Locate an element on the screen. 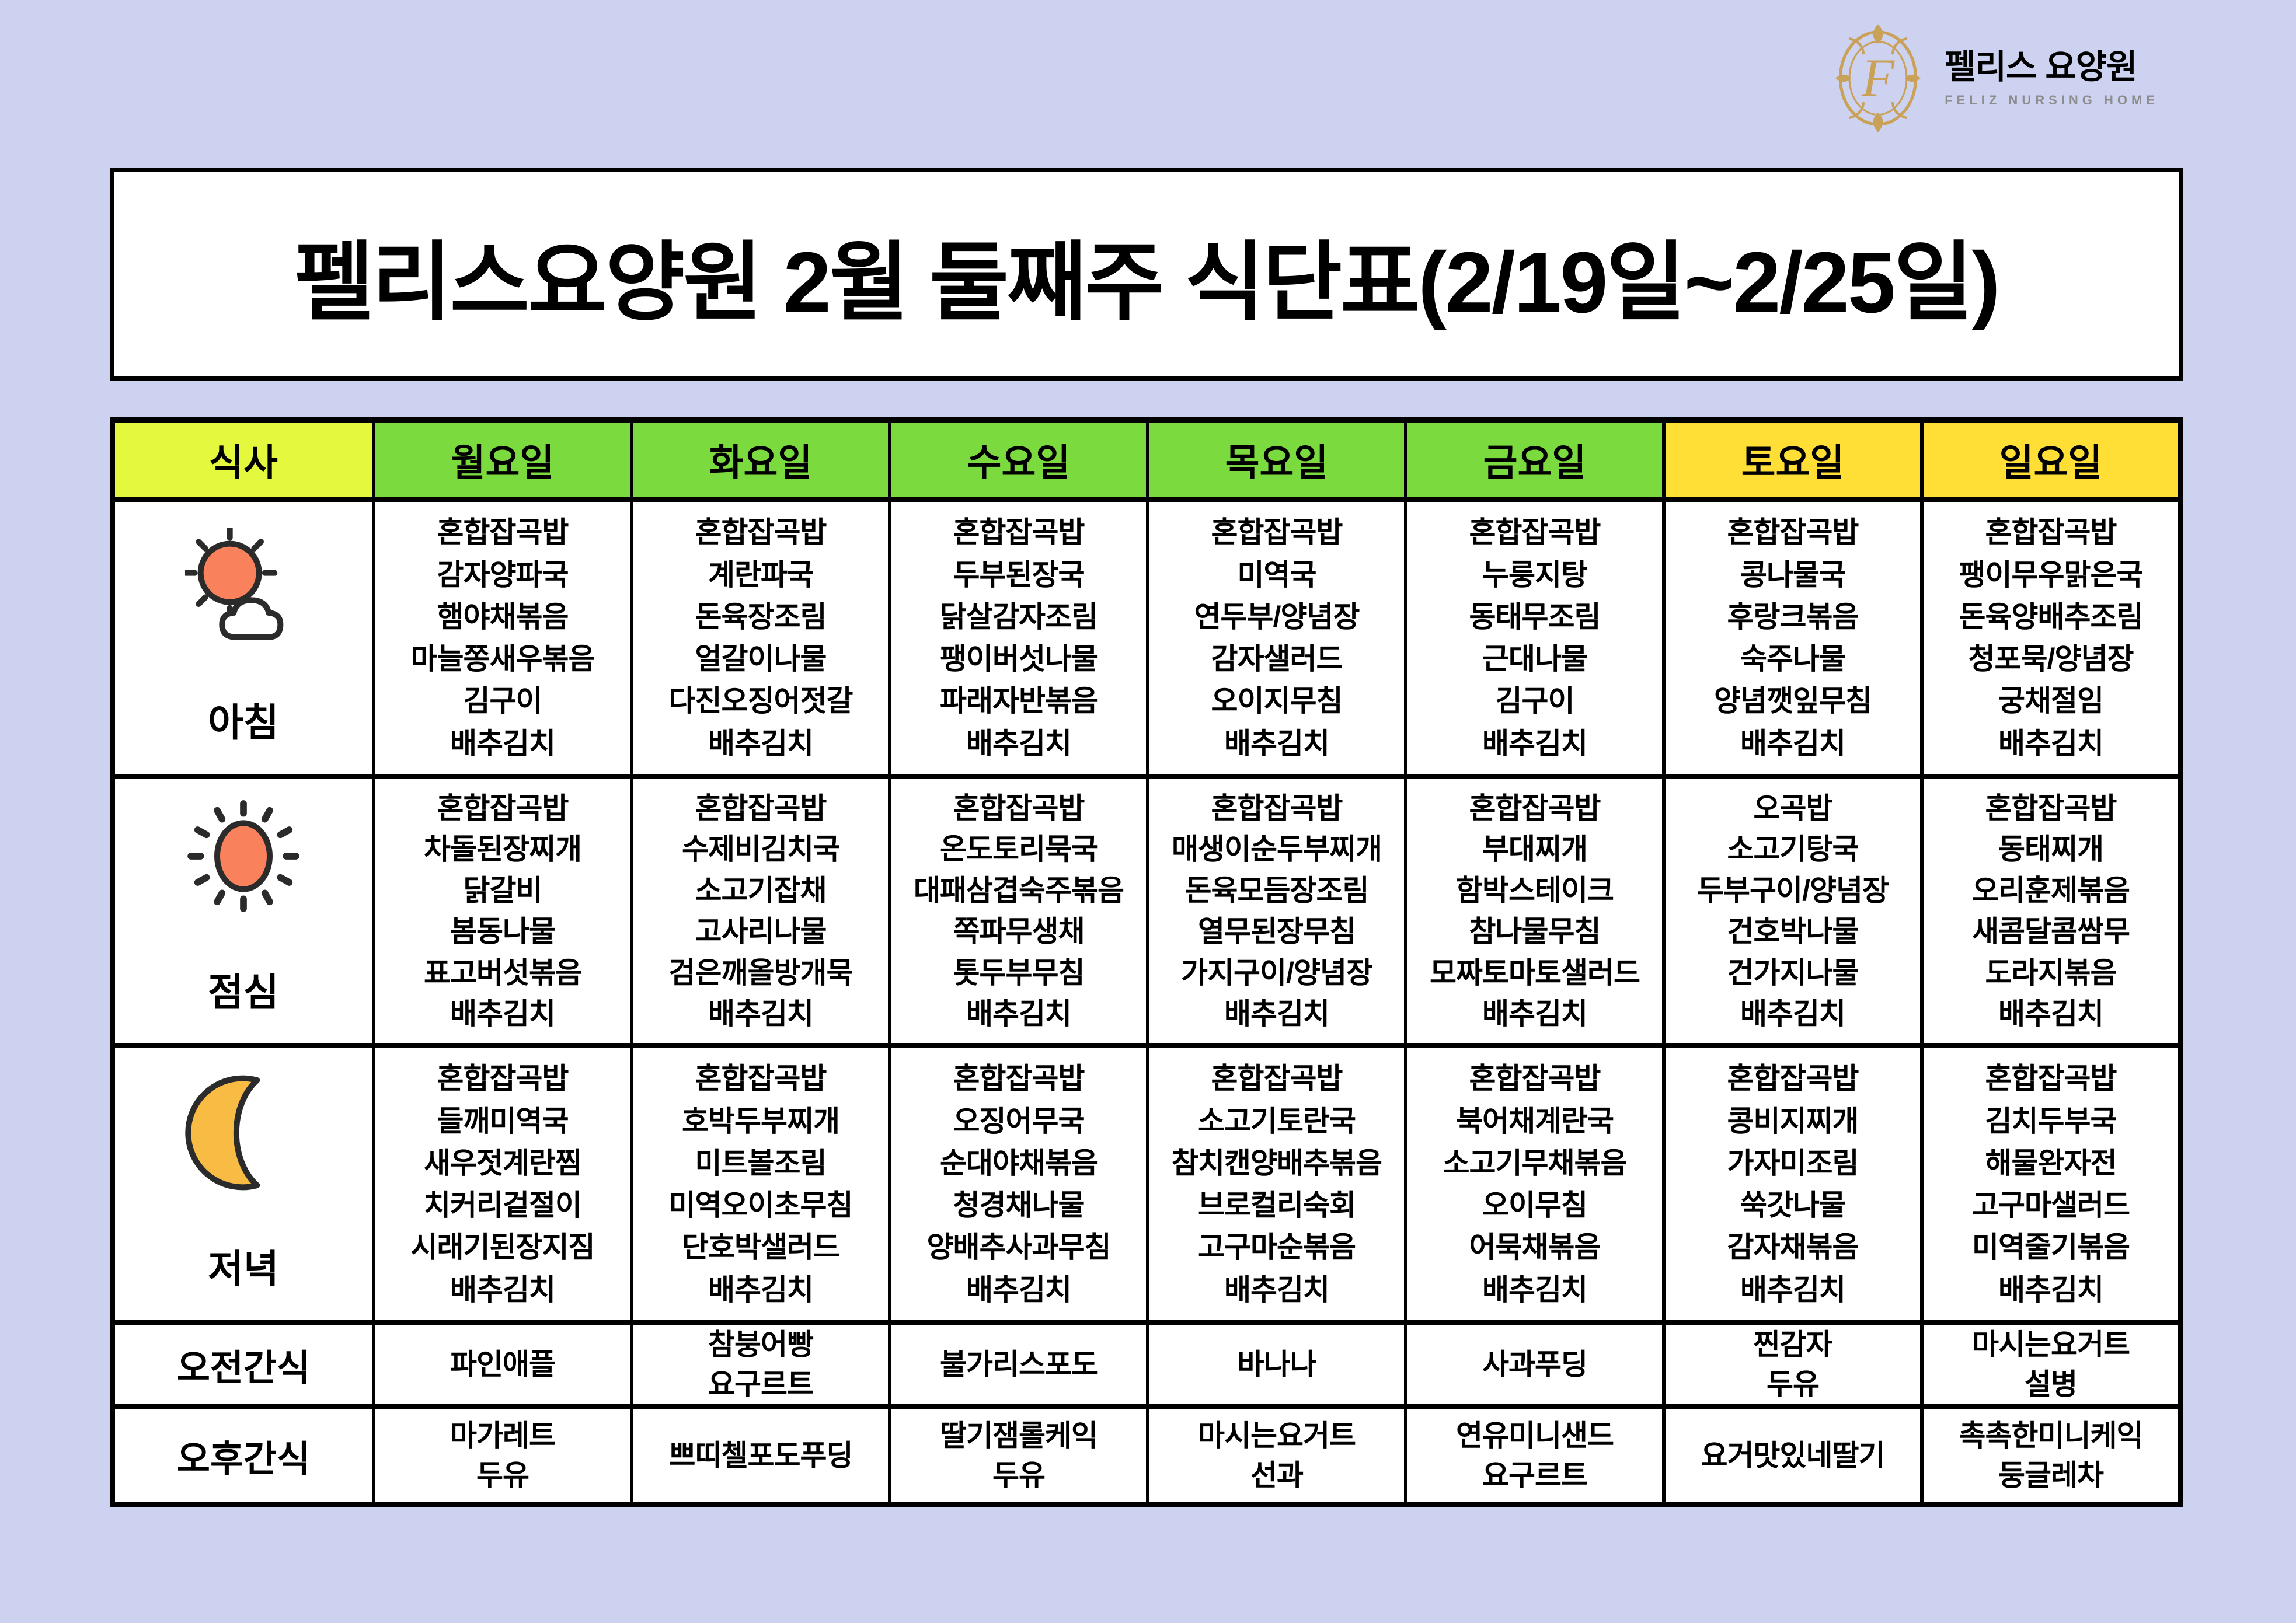 Image resolution: width=2296 pixels, height=1623 pixels. snack-cell-afternoon-snack-day6: 요거맛있네딸기 is located at coordinates (1793, 1455).